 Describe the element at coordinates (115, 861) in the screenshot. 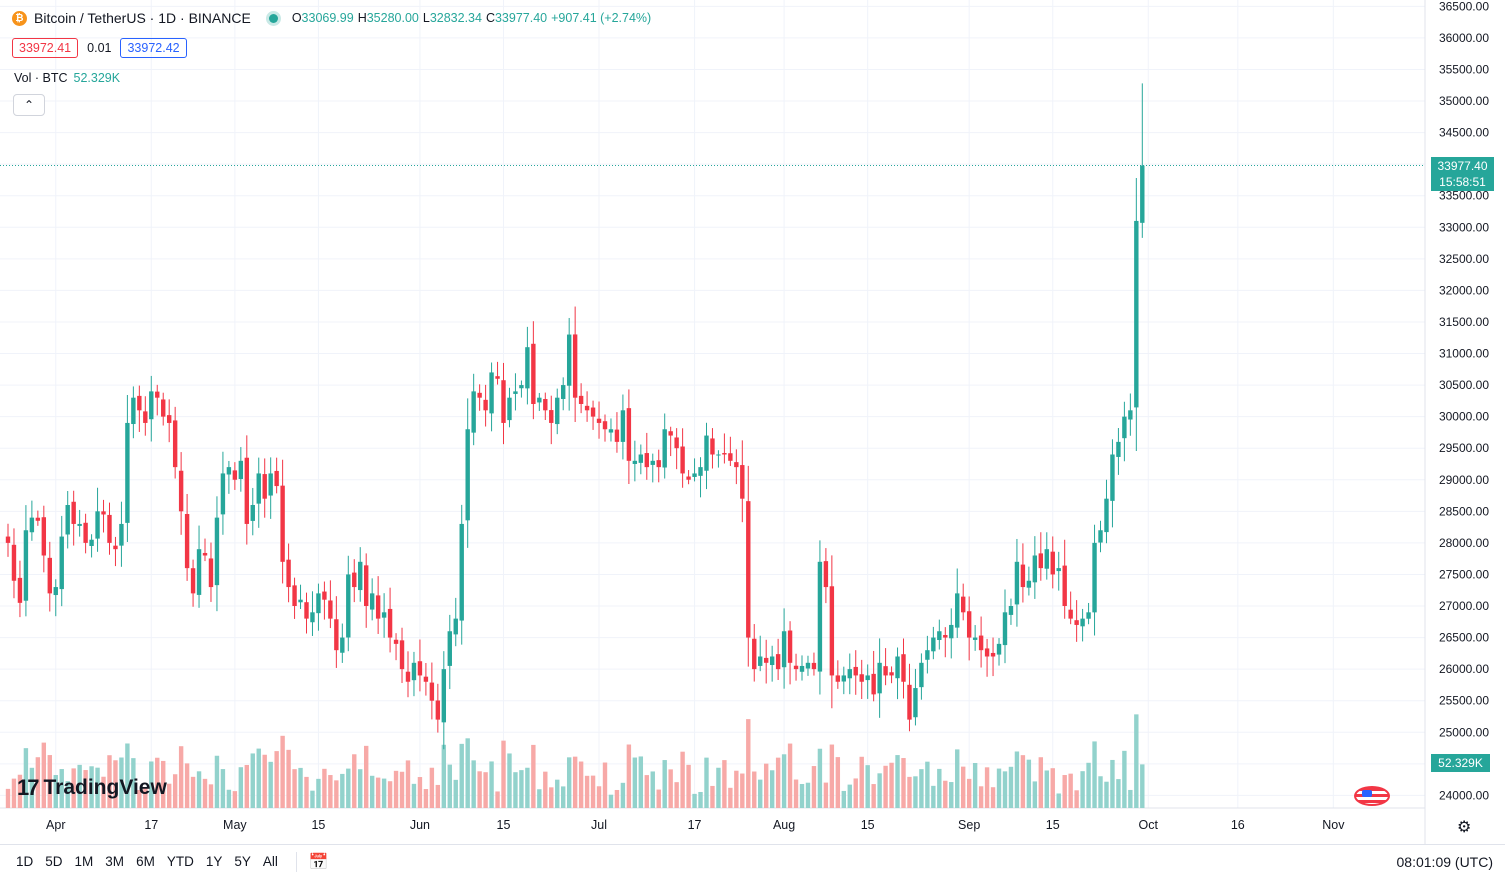

I see `range-3m-button: 3M` at that location.